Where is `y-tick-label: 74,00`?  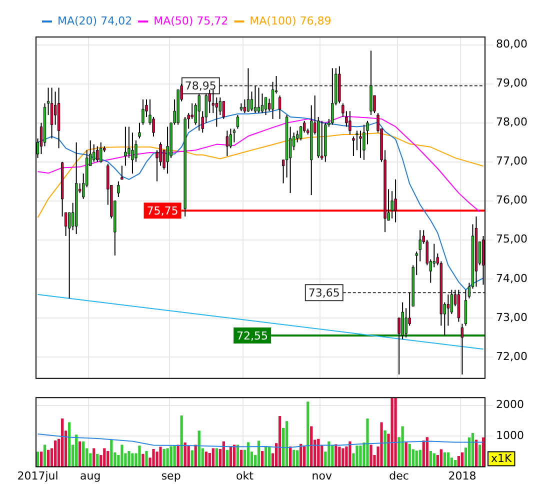
y-tick-label: 74,00 is located at coordinates (512, 278).